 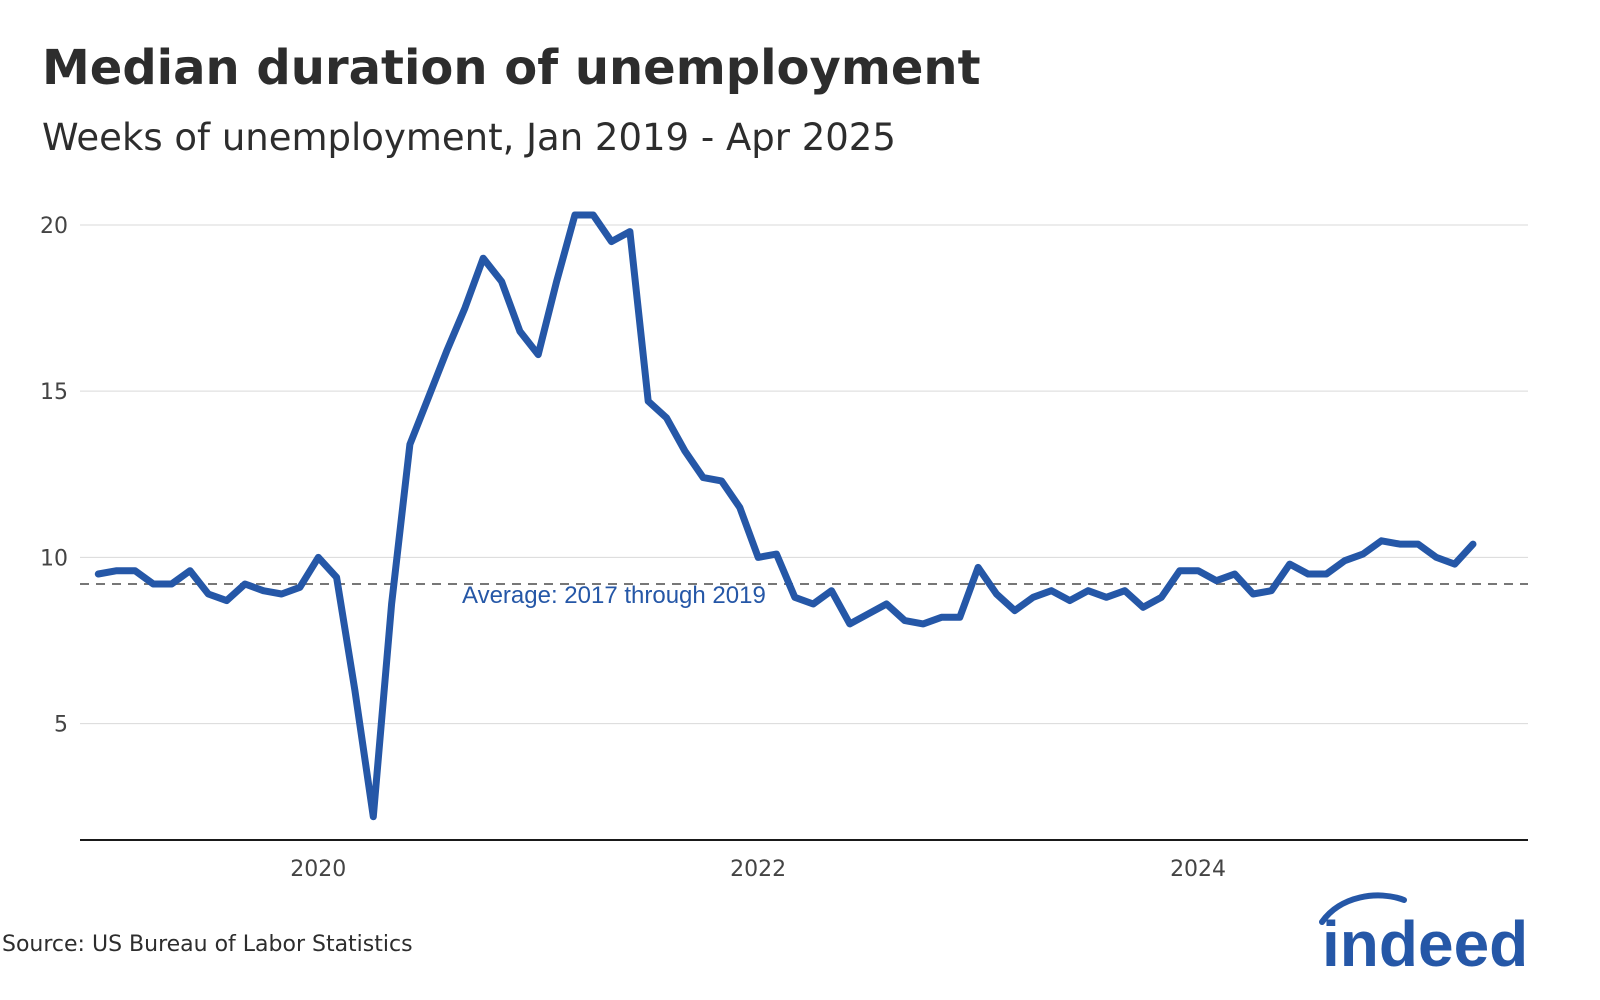 What do you see at coordinates (54, 558) in the screenshot?
I see `y-tick-label: 10` at bounding box center [54, 558].